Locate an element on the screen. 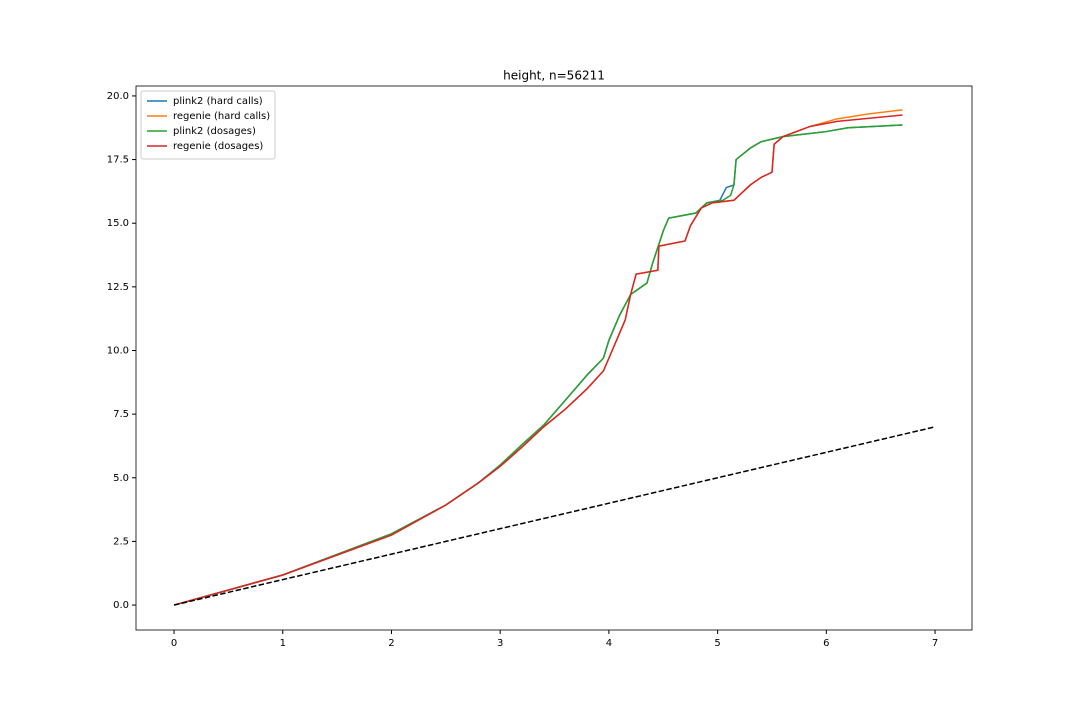 This screenshot has height=720, width=1080. x-tick-label: 7 is located at coordinates (935, 643).